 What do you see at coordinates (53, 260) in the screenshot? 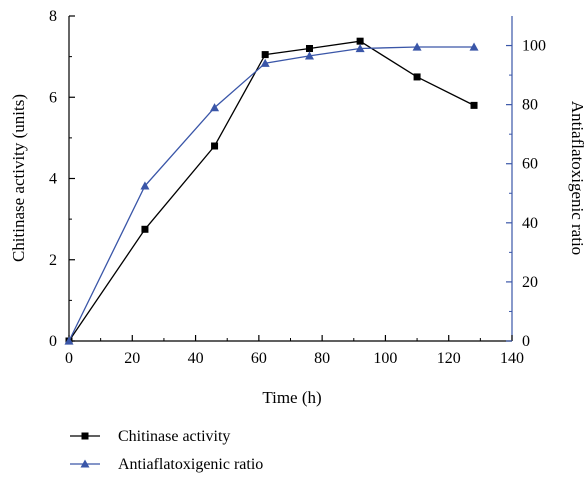
I see `y-left-tick-label: 2` at bounding box center [53, 260].